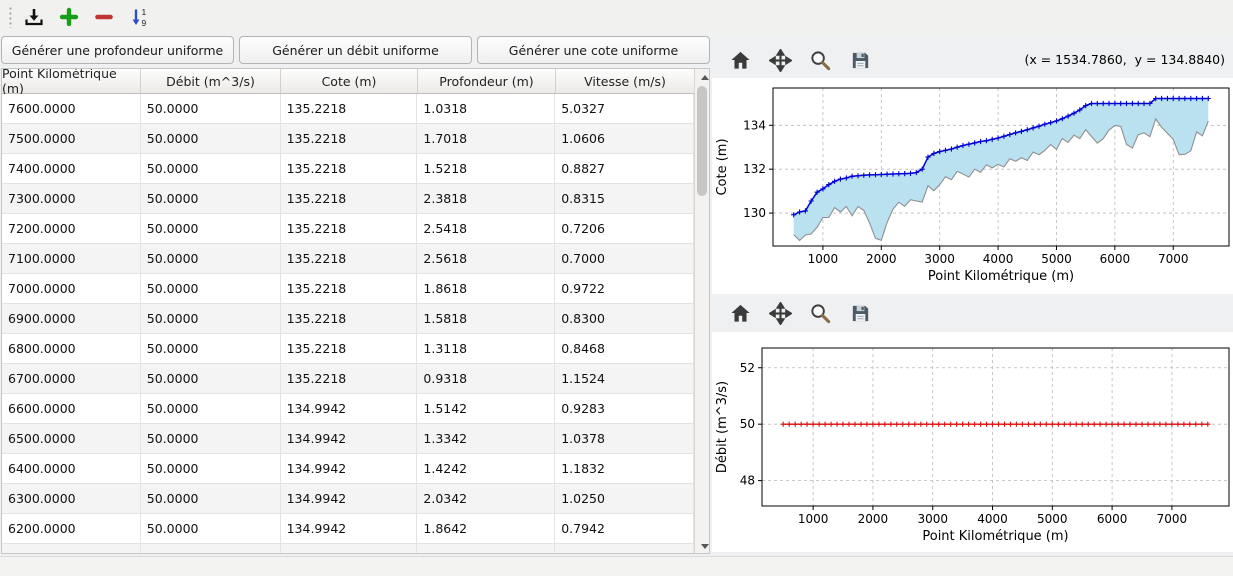 The width and height of the screenshot is (1233, 576). I want to click on table-cell: 0.8468, so click(624, 349).